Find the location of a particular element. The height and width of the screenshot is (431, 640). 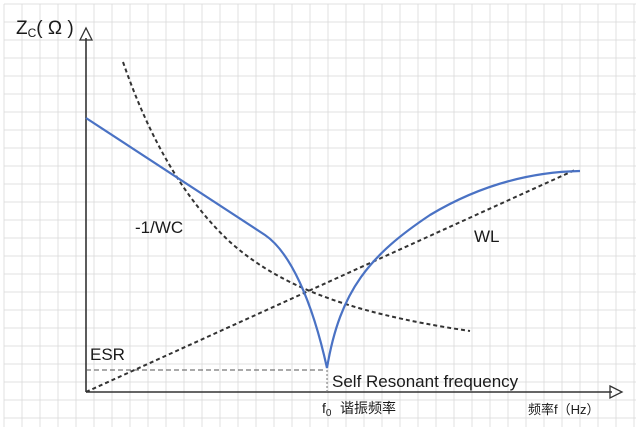

x-axis-f0-label: f0 is located at coordinates (327, 409).